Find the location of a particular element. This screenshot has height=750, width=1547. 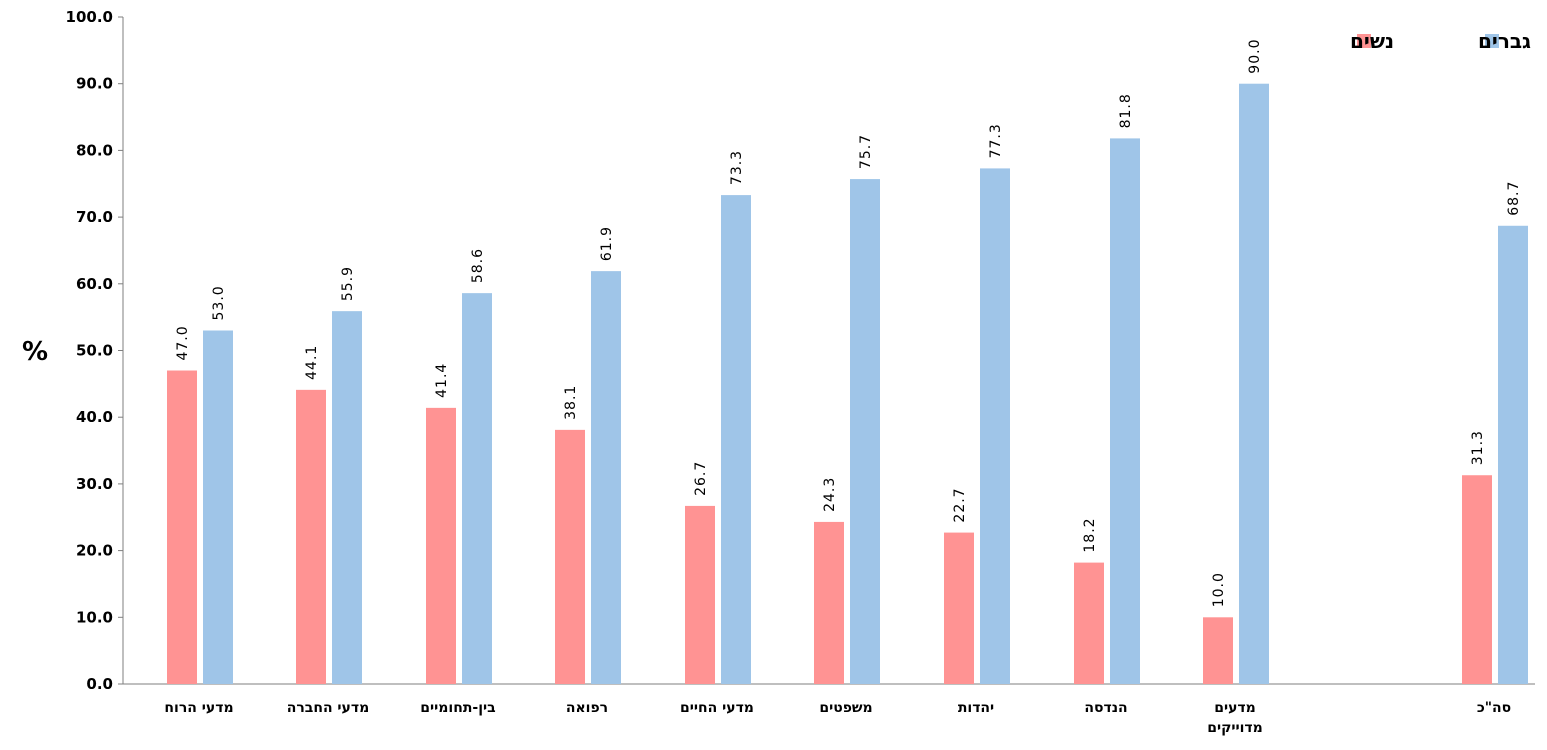

x-tick-label: מדעי הרוח is located at coordinates (198, 708).